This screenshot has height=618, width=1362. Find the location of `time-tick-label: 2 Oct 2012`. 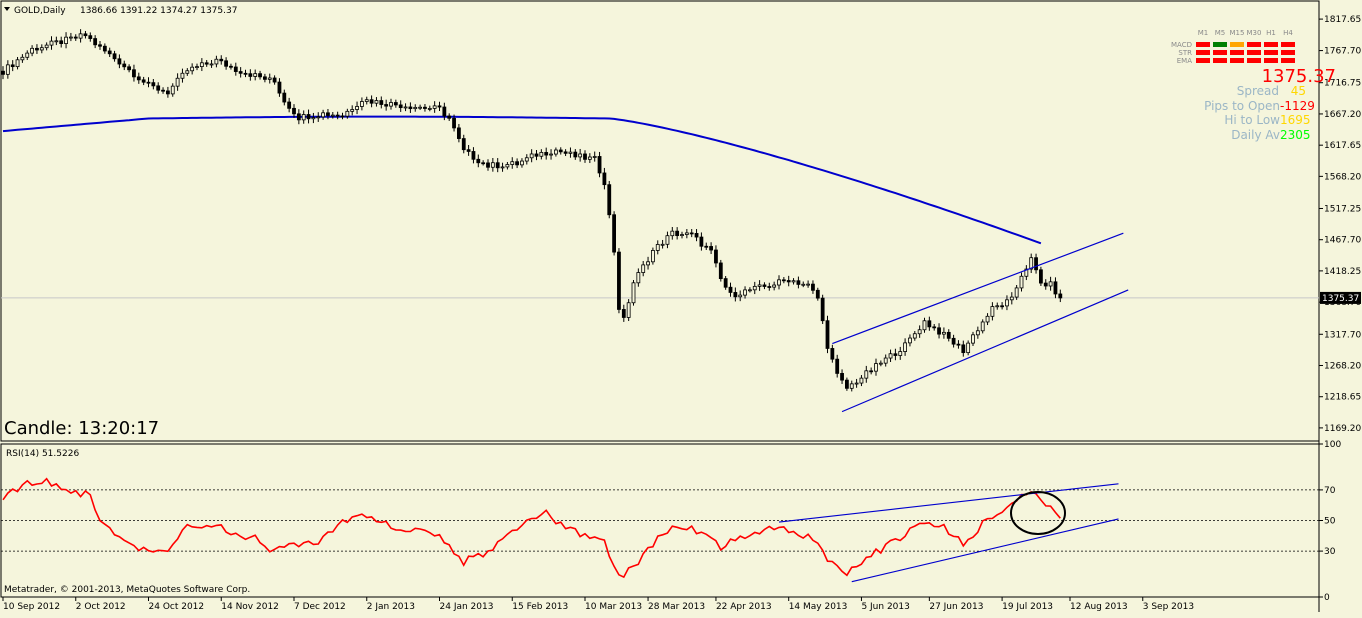

time-tick-label: 2 Oct 2012 is located at coordinates (101, 607).